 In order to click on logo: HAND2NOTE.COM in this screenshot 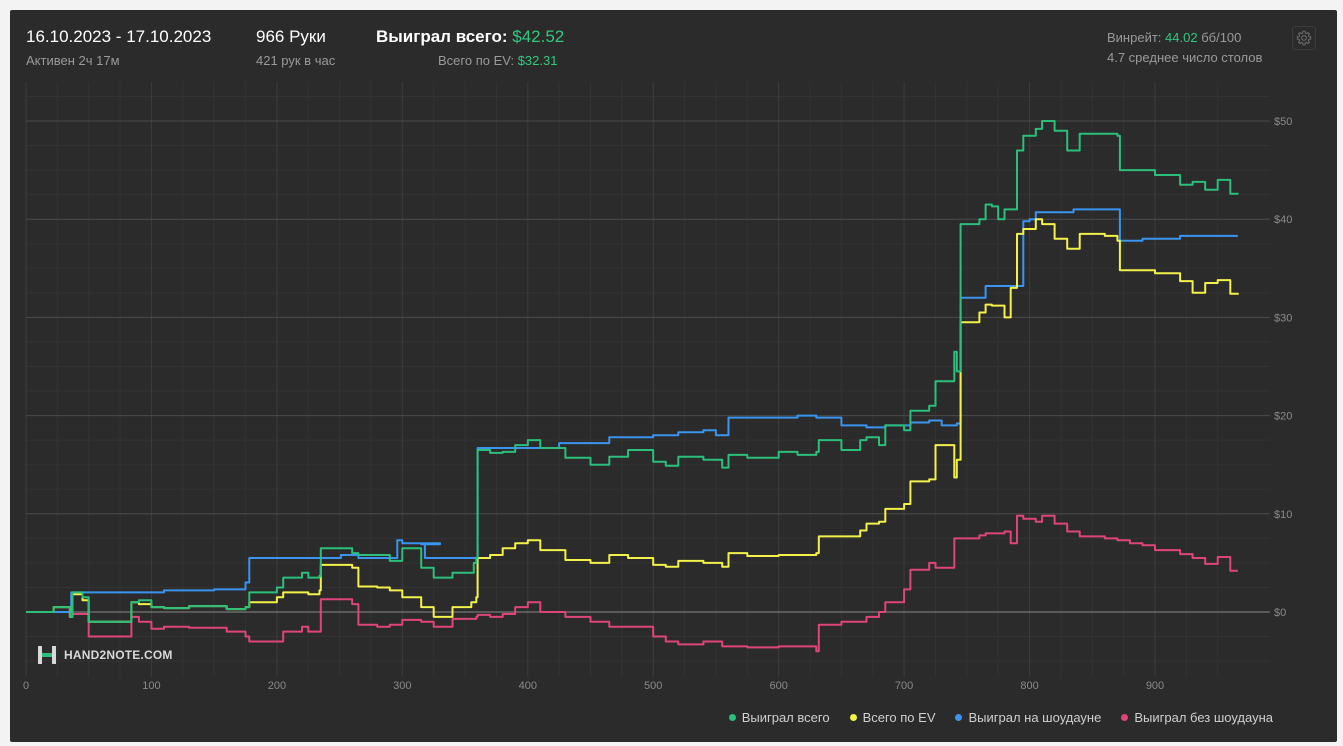, I will do `click(104, 655)`.